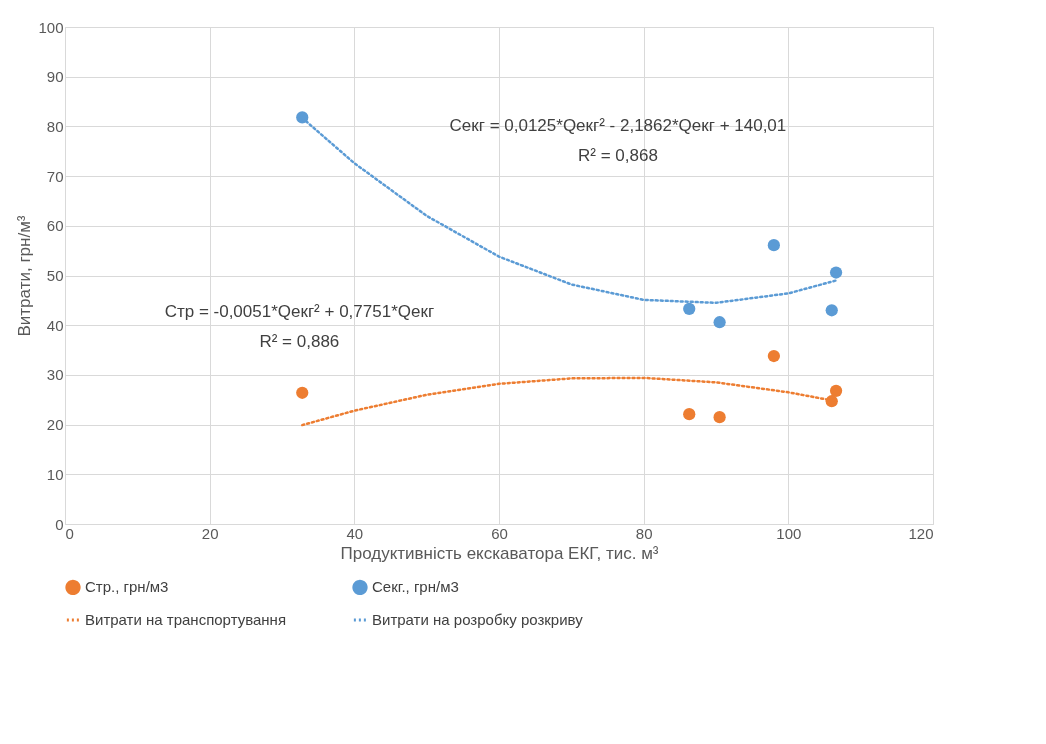 The image size is (1046, 744). Describe the element at coordinates (55, 176) in the screenshot. I see `y-tick-label: 70` at that location.